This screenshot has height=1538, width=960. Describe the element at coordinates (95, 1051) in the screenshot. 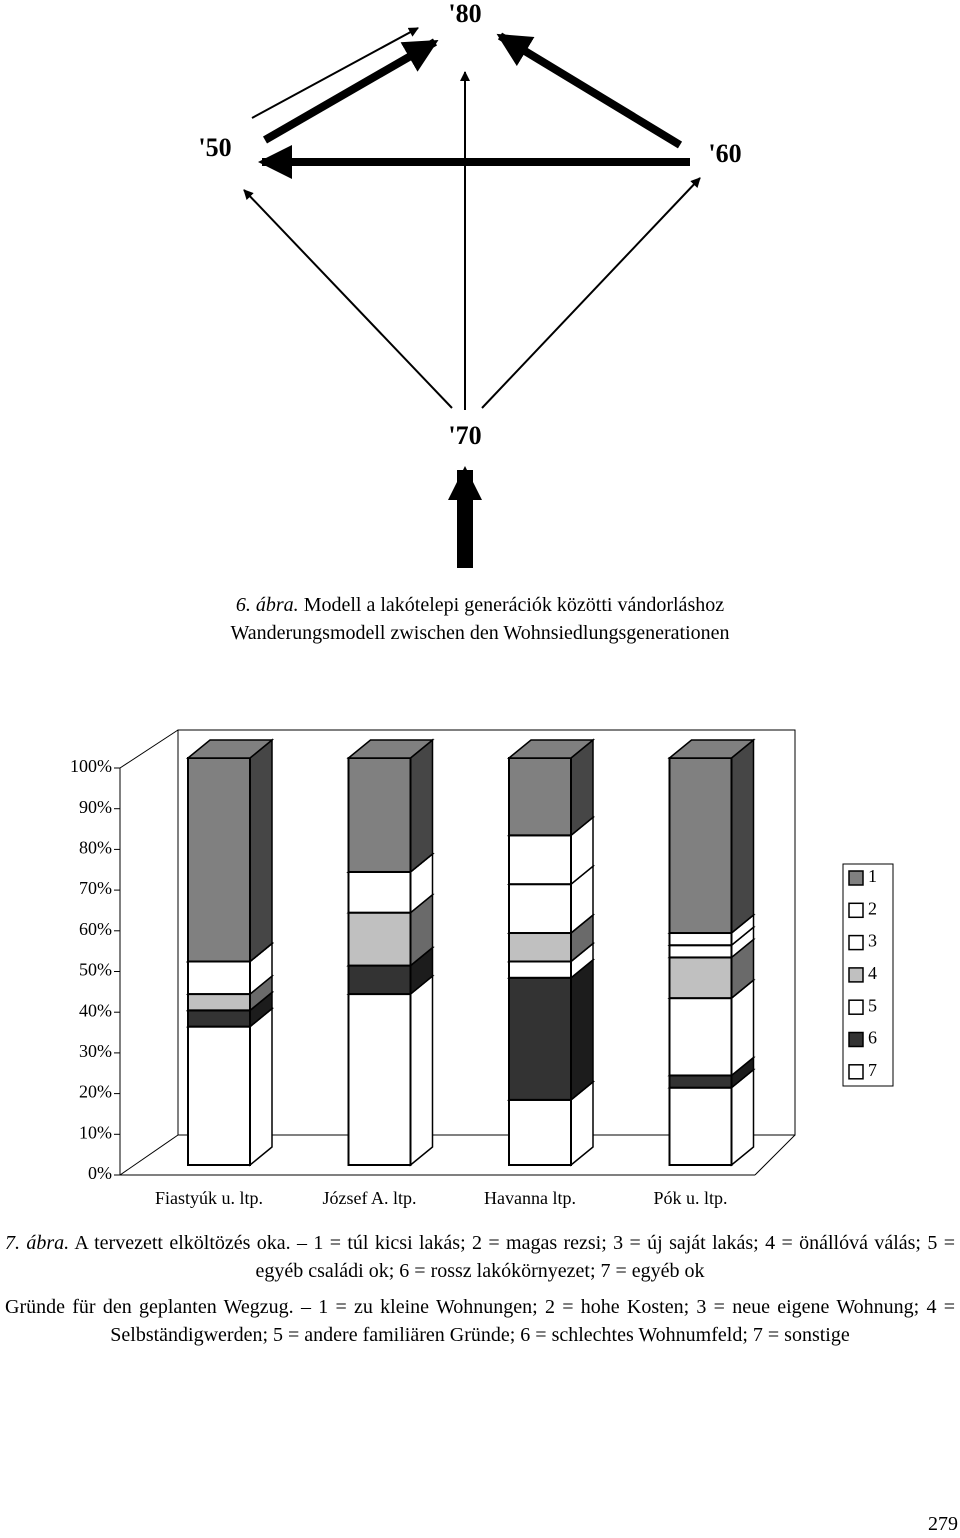

I see `y-tick-label: 30%` at that location.